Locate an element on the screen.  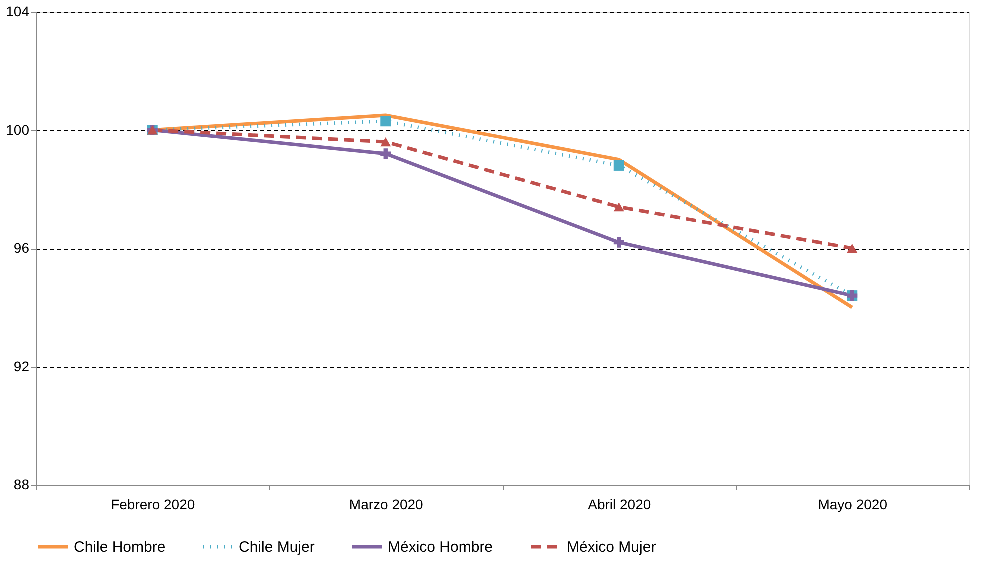
x-tick-label: Febrero 2020 is located at coordinates (153, 504).